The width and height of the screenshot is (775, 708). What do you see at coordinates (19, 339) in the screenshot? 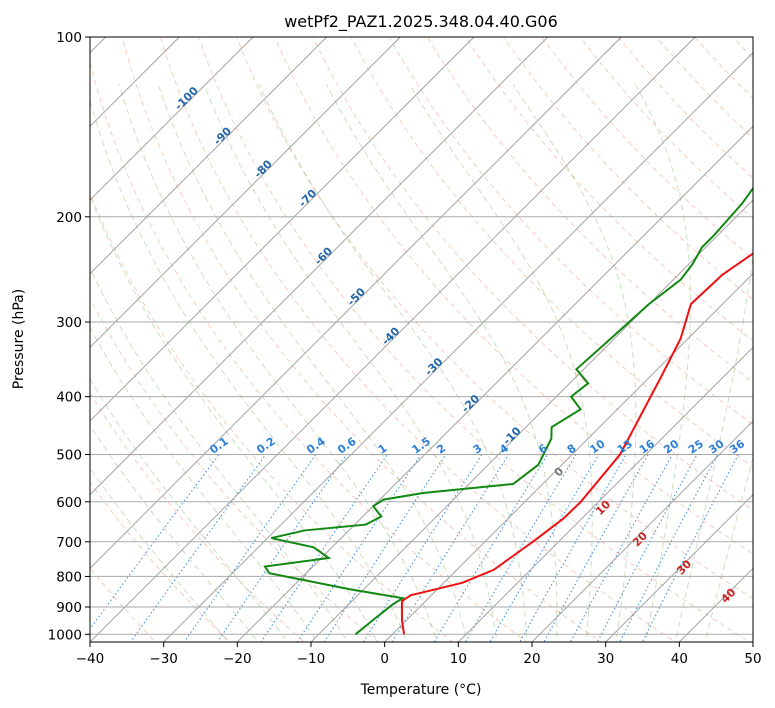
I see `y-axis-label: Pressure (hPa)` at bounding box center [19, 339].